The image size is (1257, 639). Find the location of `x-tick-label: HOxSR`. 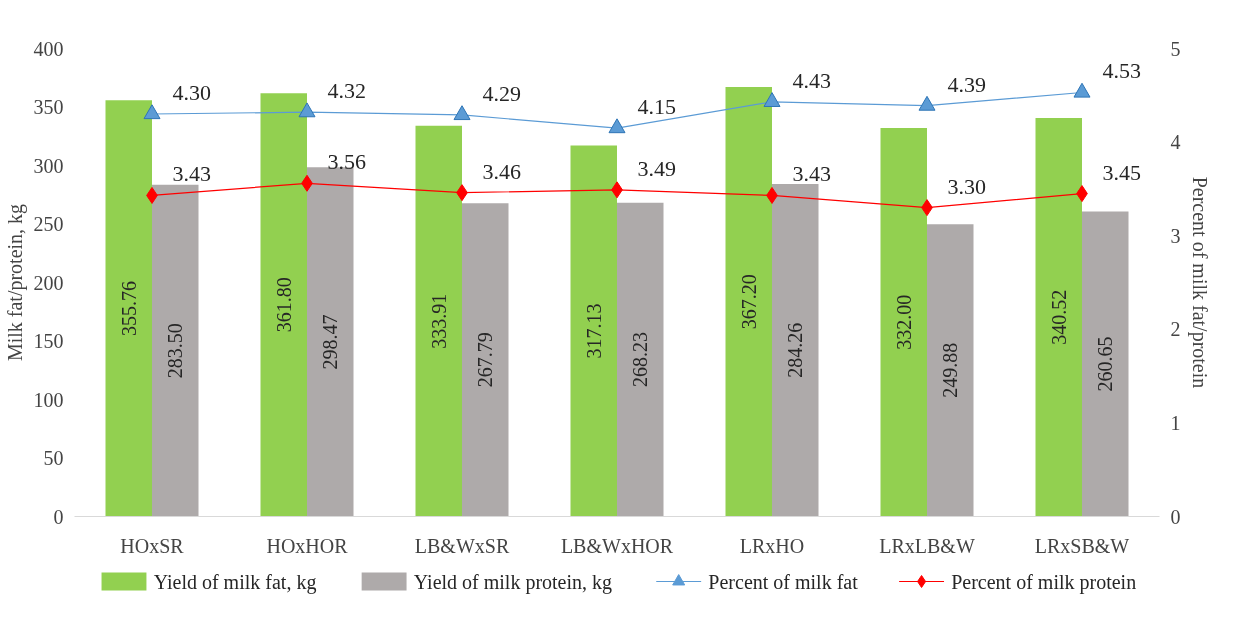

x-tick-label: HOxSR is located at coordinates (152, 545).